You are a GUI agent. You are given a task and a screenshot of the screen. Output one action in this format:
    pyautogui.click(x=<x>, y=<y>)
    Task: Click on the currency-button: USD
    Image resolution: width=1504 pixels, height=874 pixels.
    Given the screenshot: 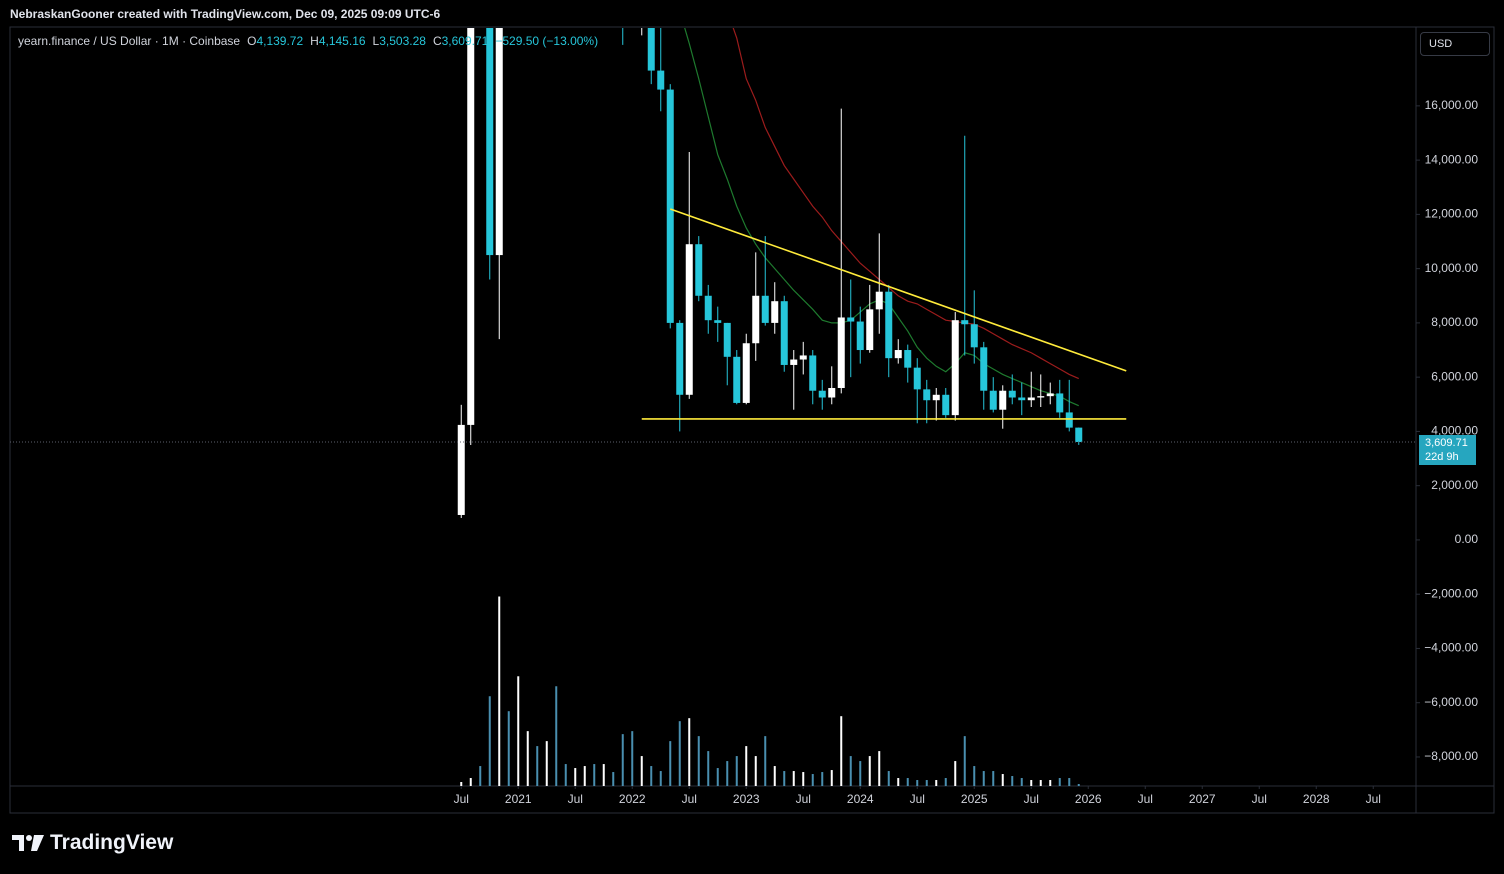 What is the action you would take?
    pyautogui.click(x=1455, y=44)
    